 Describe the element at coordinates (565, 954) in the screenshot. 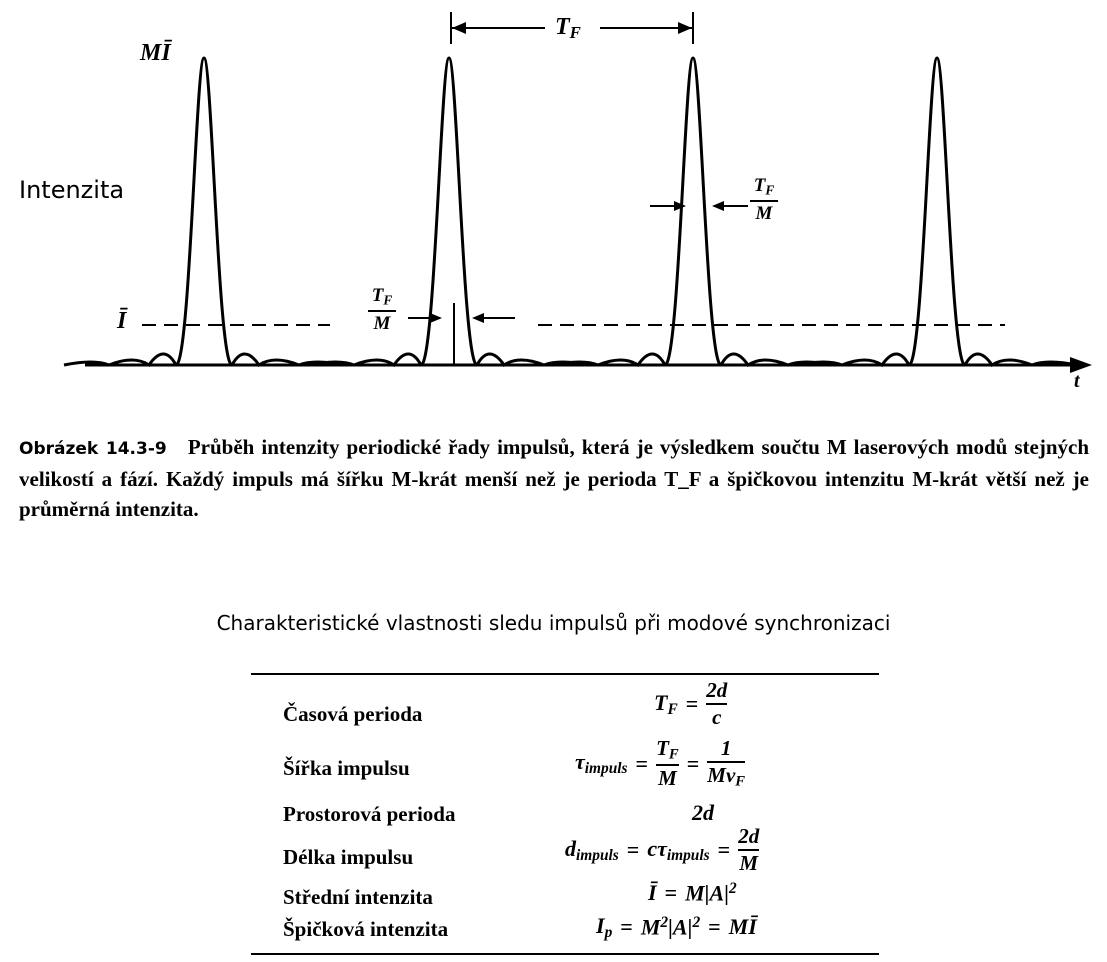

I see `table-bottom-rule` at that location.